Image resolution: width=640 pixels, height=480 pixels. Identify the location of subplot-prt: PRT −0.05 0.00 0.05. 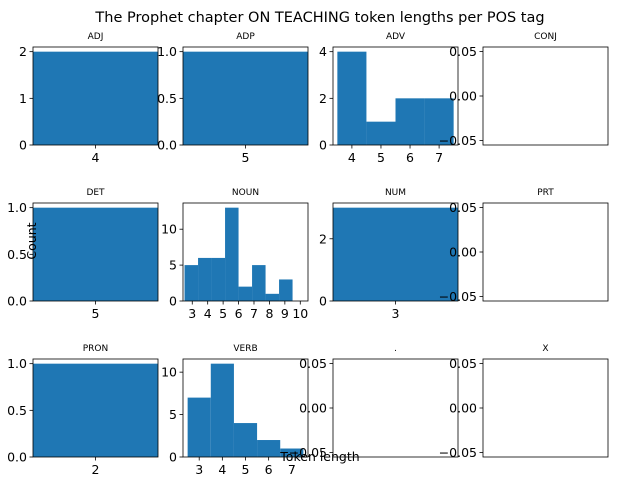
(524, 246).